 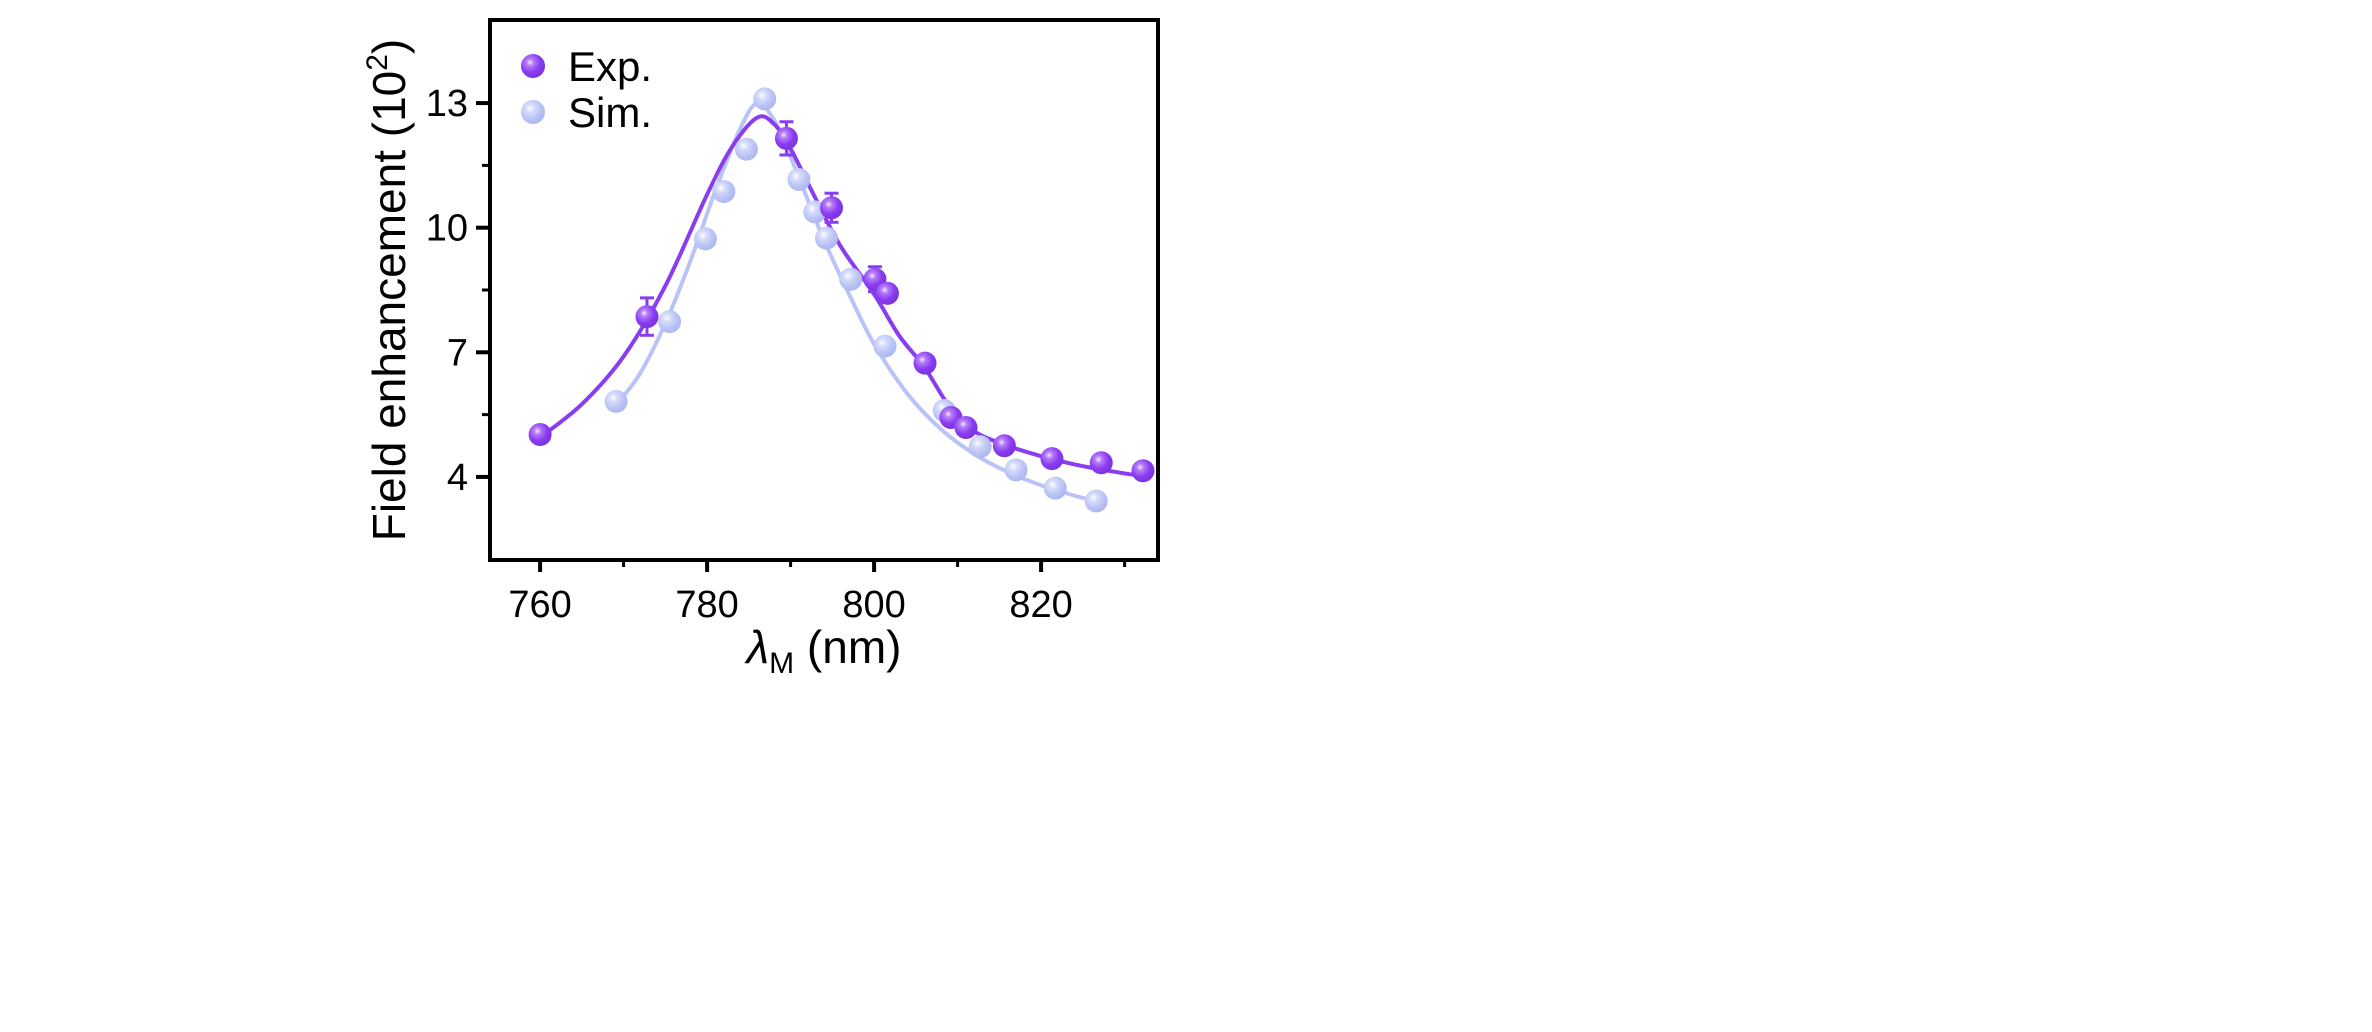 What do you see at coordinates (533, 112) in the screenshot?
I see `legend-marker-sim` at bounding box center [533, 112].